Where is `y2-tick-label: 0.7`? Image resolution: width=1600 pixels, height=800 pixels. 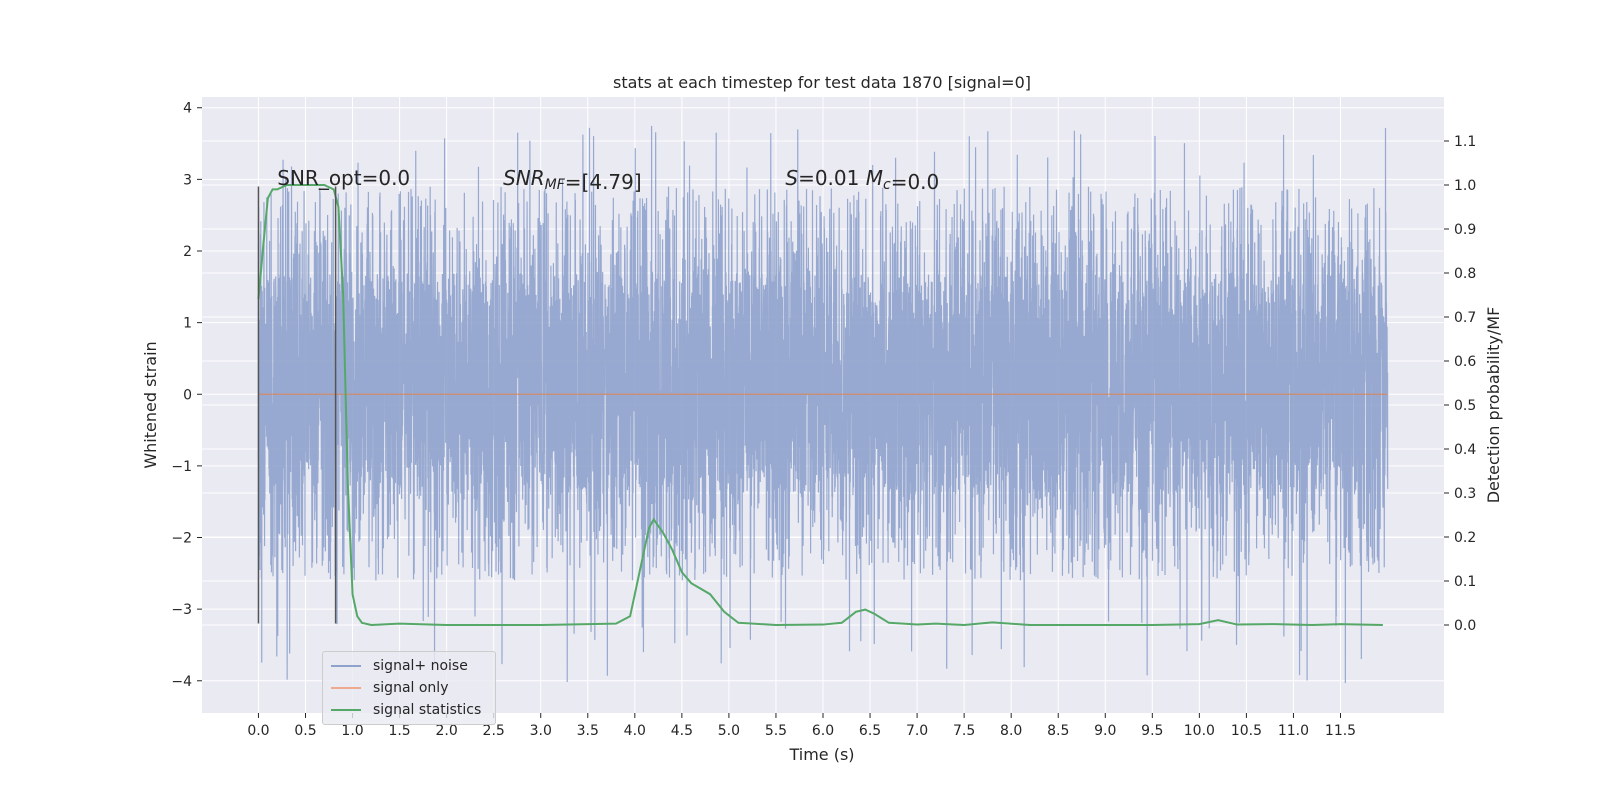
y2-tick-label: 0.7 is located at coordinates (1465, 318).